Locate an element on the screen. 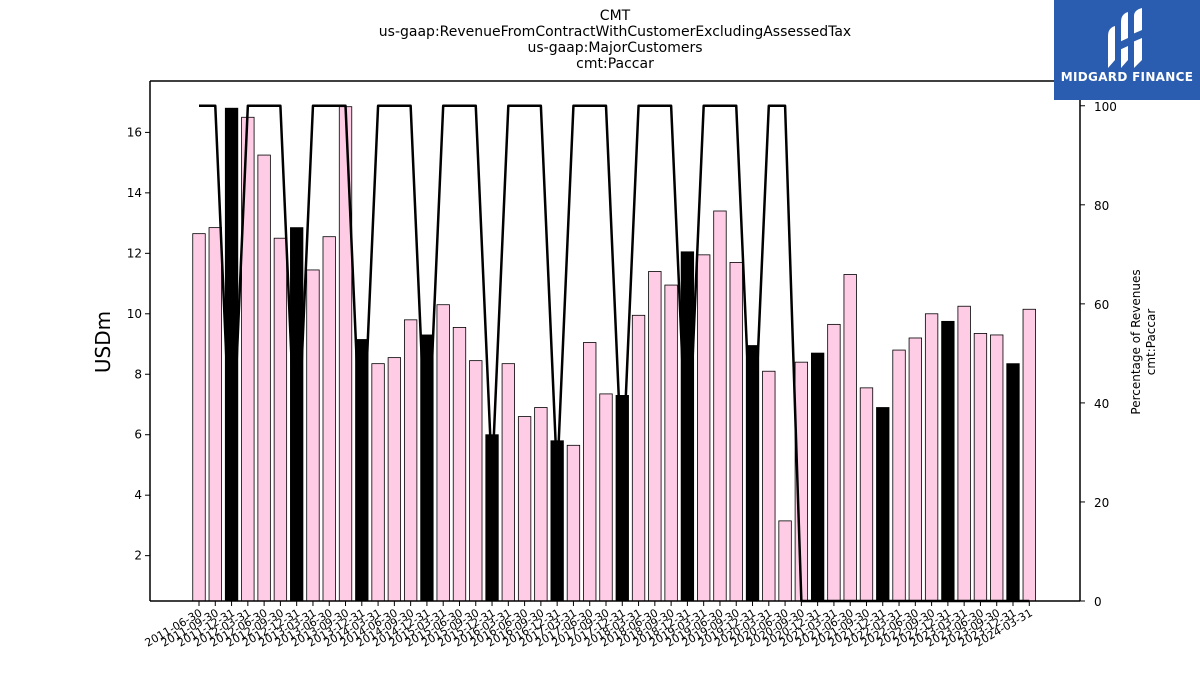 This screenshot has height=675, width=1200. y-tick-label-4: 4 is located at coordinates (138, 495).